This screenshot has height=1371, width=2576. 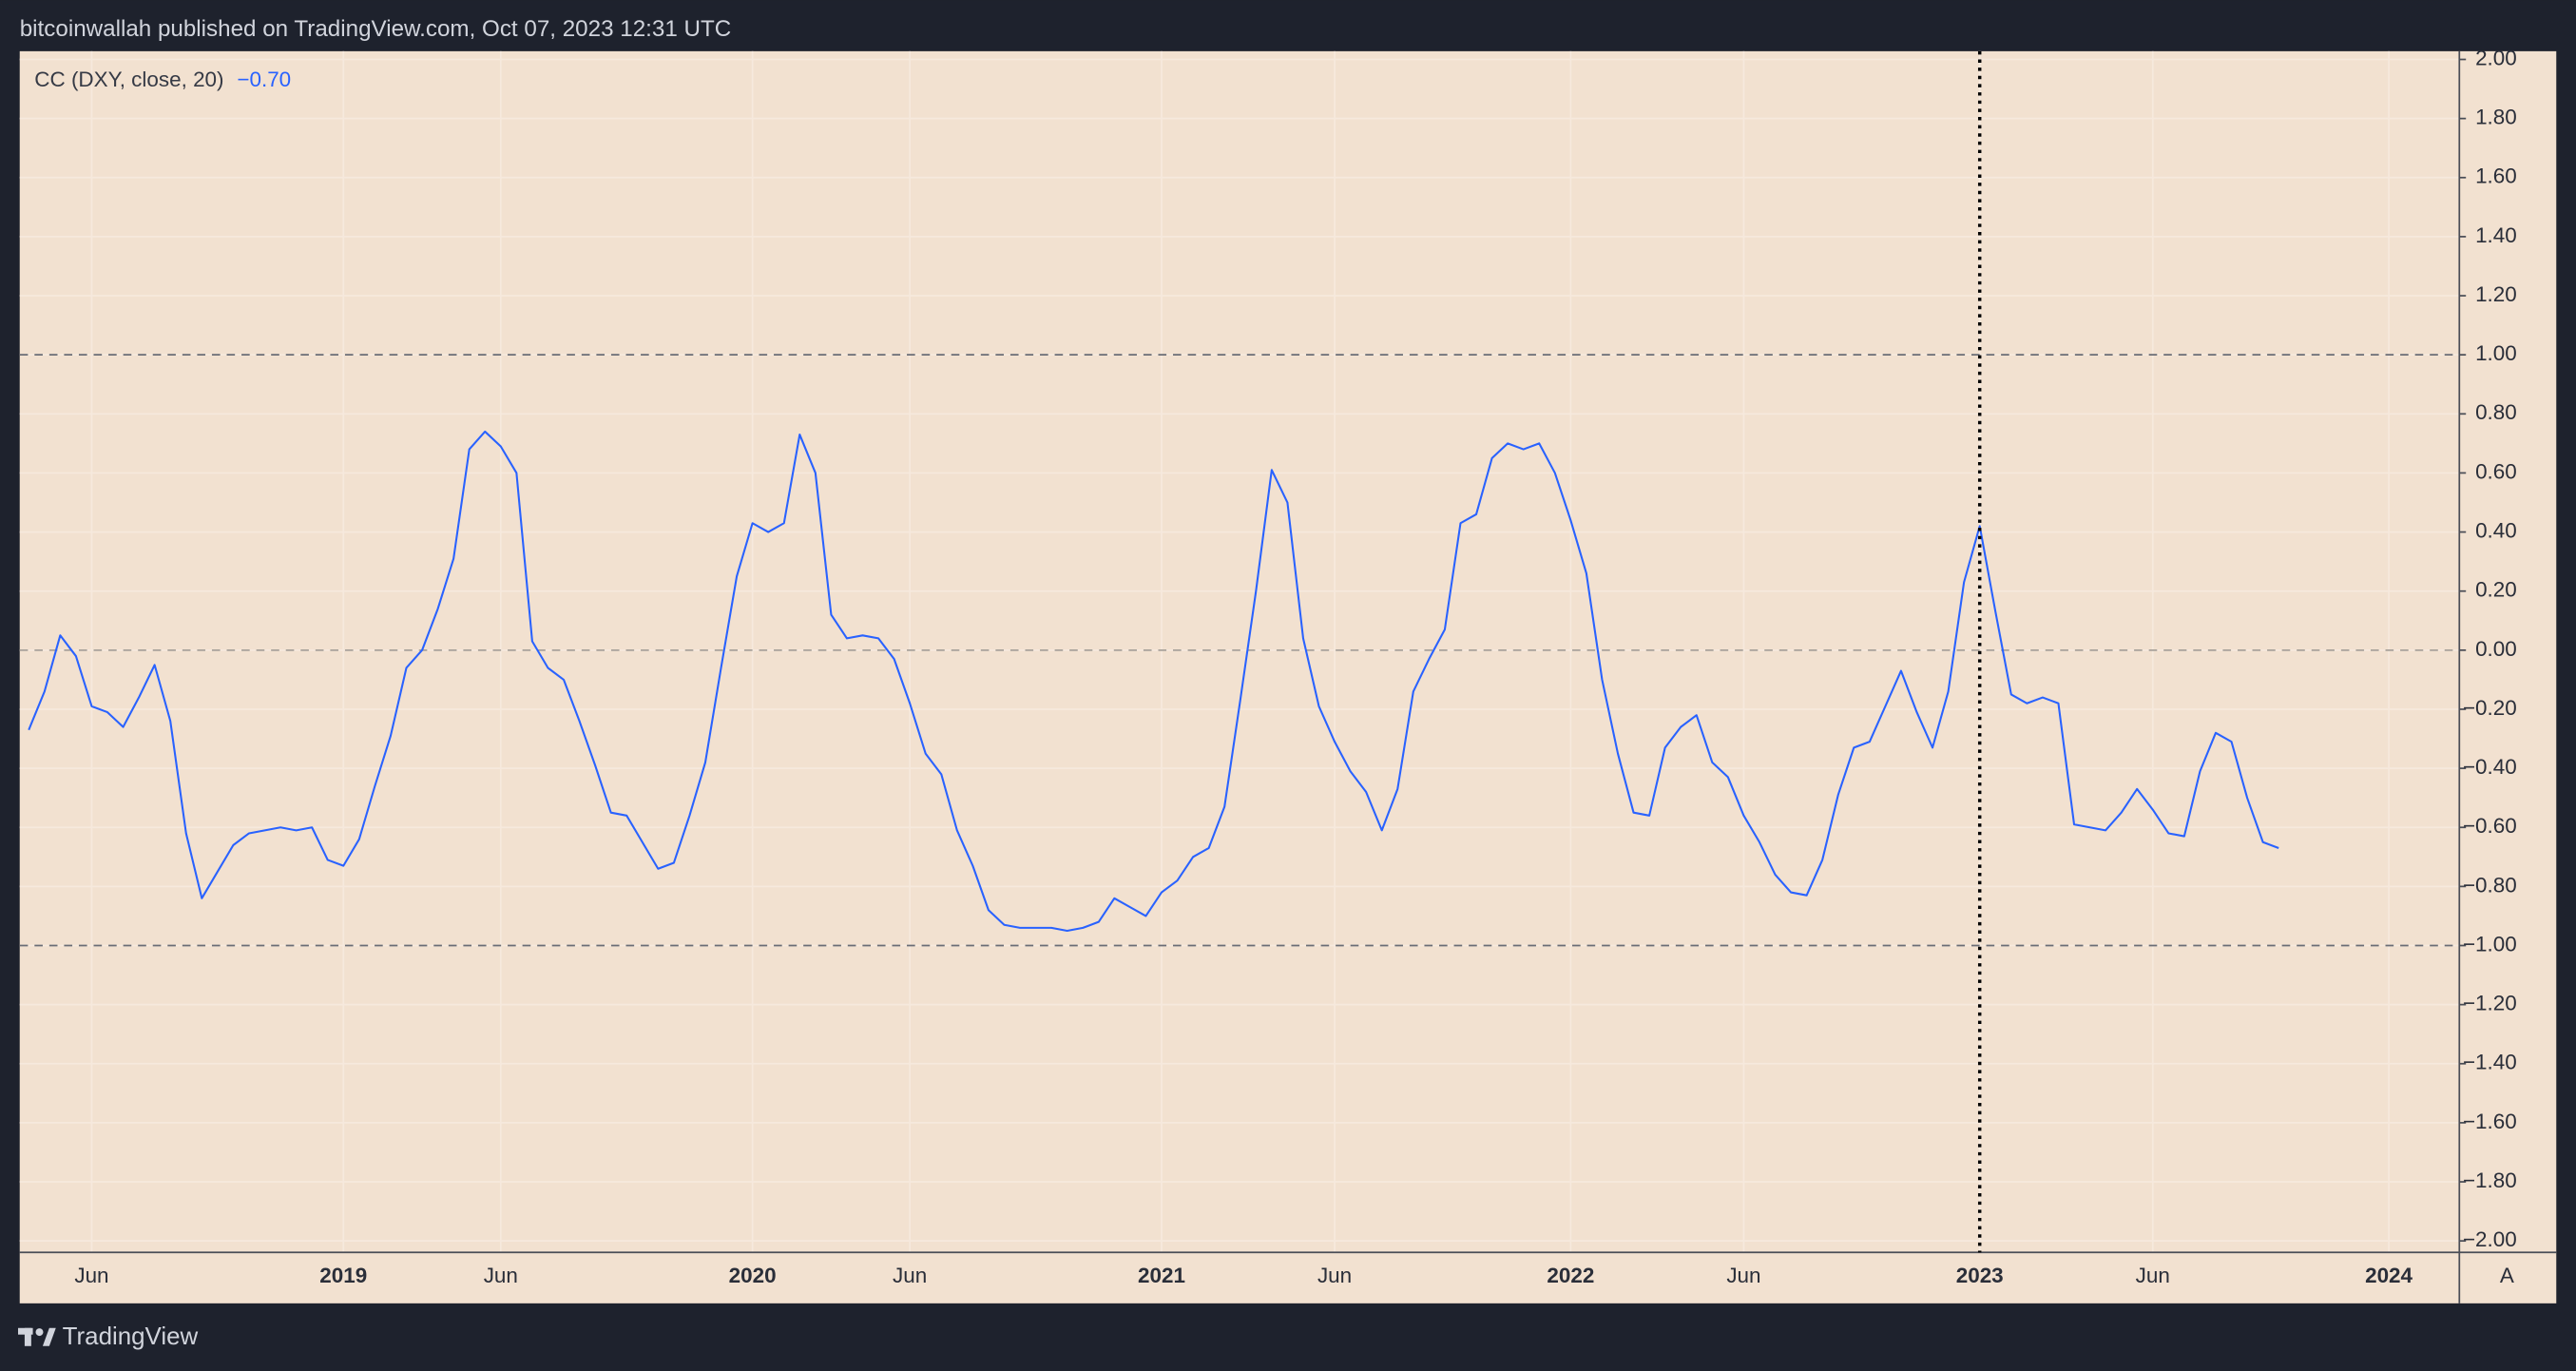 I want to click on y-tick-label: −2.00, so click(x=2490, y=1239).